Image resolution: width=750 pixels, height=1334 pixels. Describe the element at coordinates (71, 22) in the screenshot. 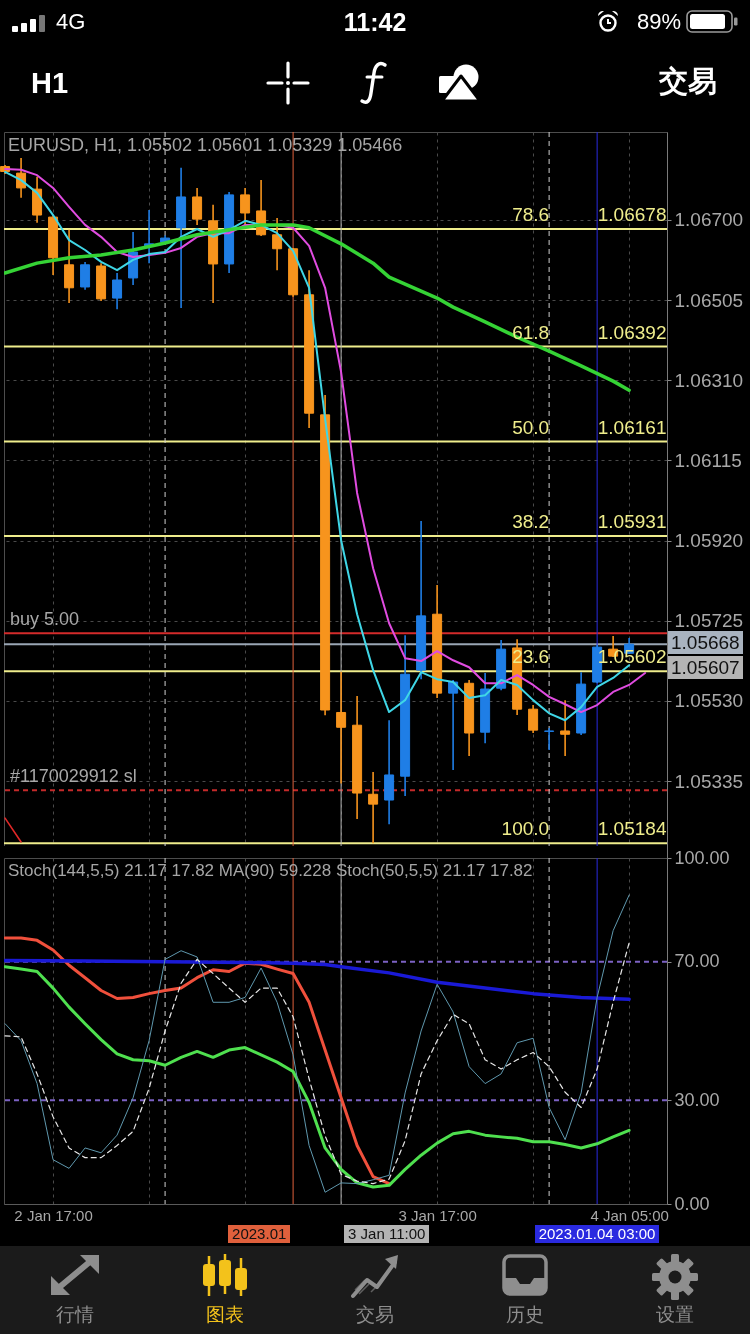

I see `text: 4G` at that location.